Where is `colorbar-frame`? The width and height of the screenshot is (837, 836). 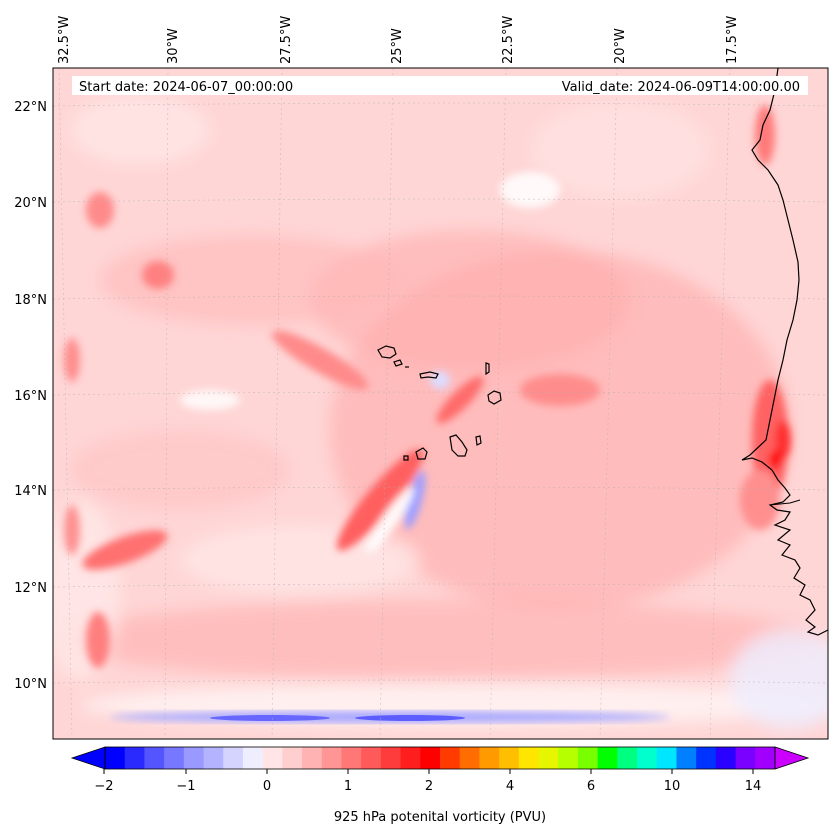 colorbar-frame is located at coordinates (440, 758).